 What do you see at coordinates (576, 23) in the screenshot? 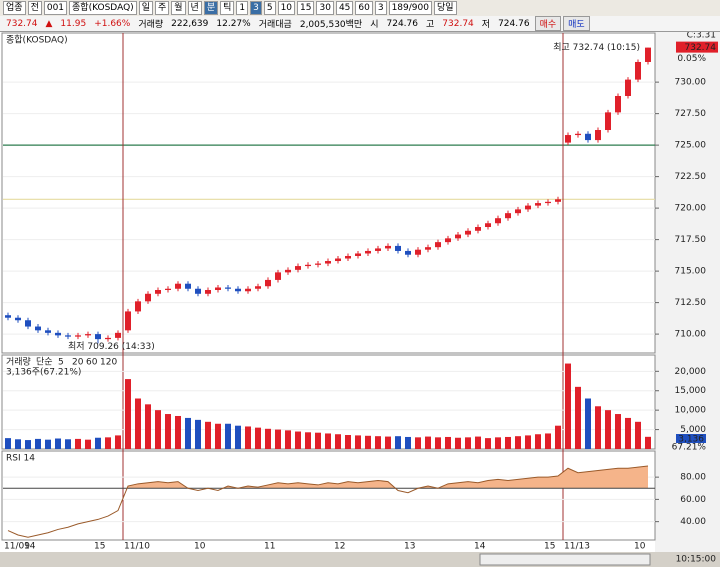
I see `order-button: 매도` at bounding box center [576, 23].